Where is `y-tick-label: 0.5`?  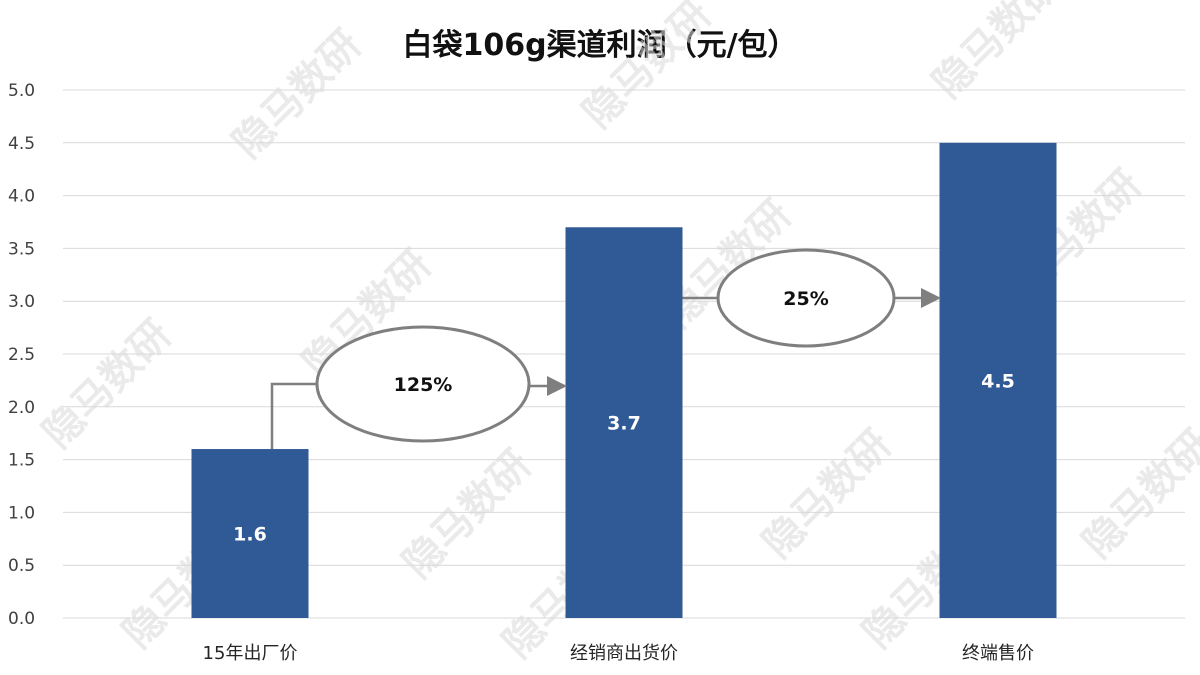
y-tick-label: 0.5 is located at coordinates (21, 566).